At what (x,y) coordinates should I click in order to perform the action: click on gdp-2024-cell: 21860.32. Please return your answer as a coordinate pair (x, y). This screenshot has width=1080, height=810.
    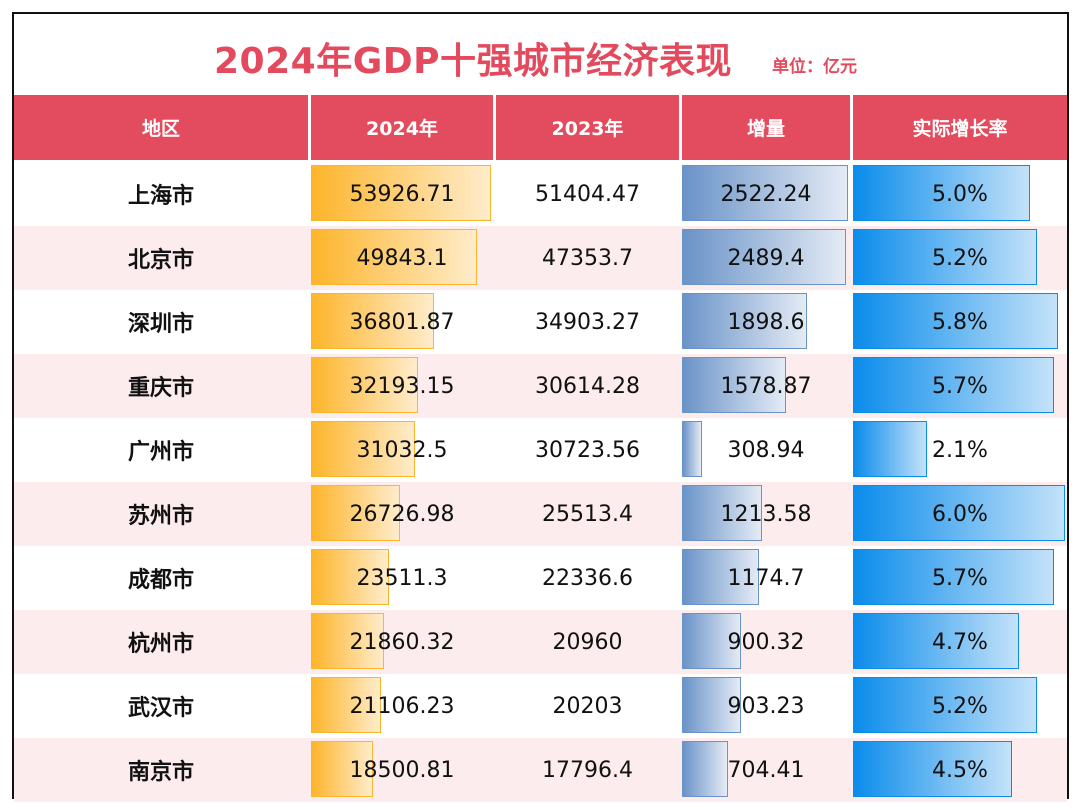
    Looking at the image, I should click on (402, 642).